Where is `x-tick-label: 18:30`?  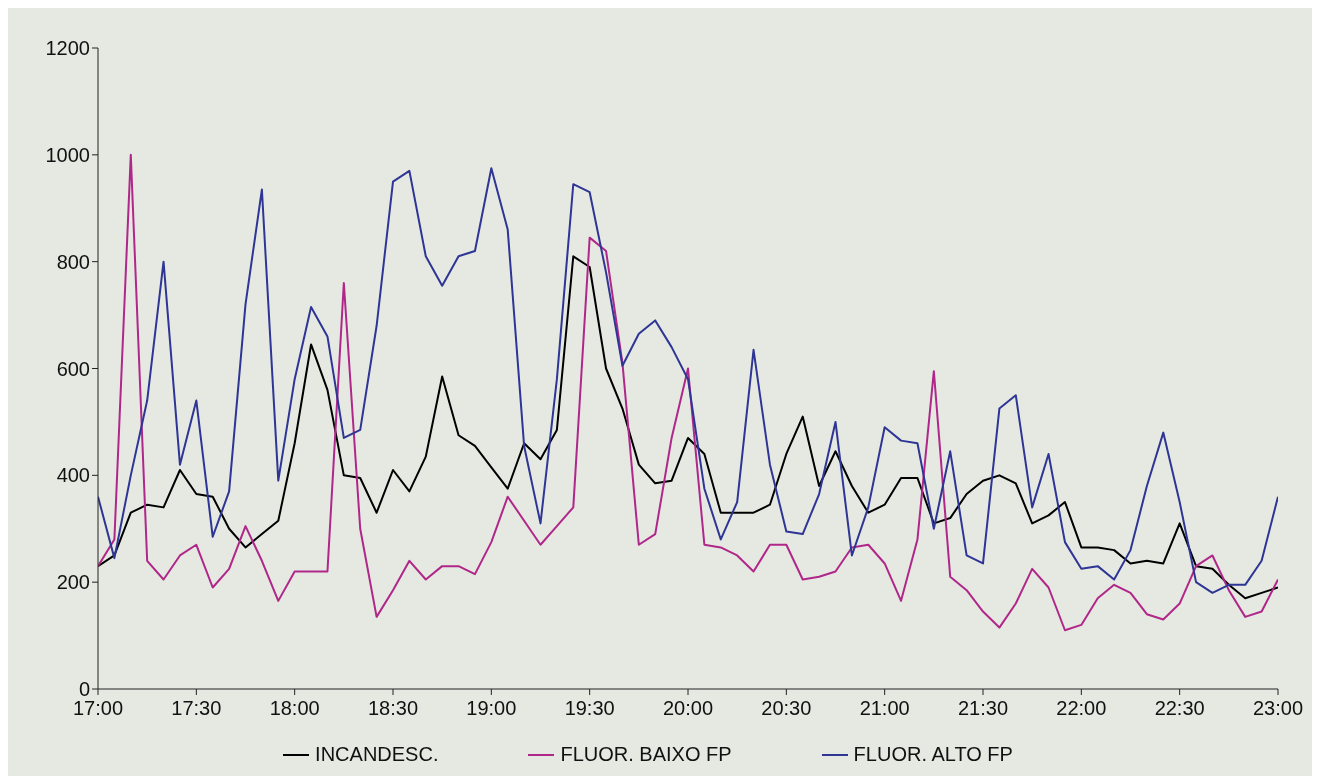
x-tick-label: 18:30 is located at coordinates (393, 708).